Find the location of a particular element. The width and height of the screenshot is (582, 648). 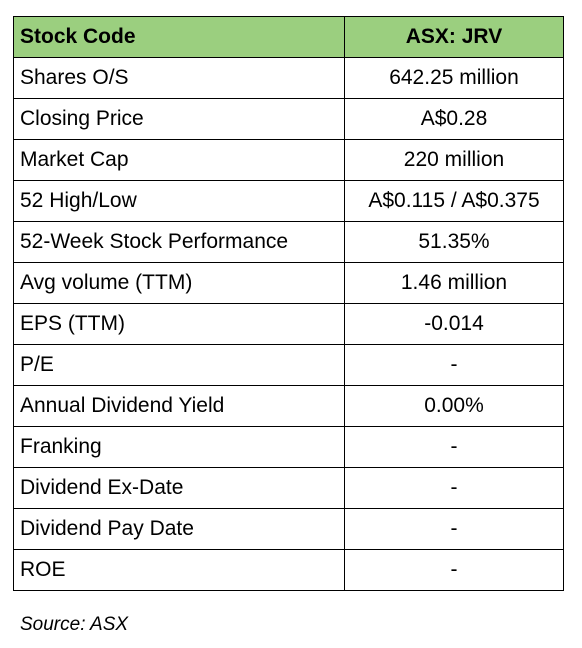

label-cell: ROE is located at coordinates (179, 570).